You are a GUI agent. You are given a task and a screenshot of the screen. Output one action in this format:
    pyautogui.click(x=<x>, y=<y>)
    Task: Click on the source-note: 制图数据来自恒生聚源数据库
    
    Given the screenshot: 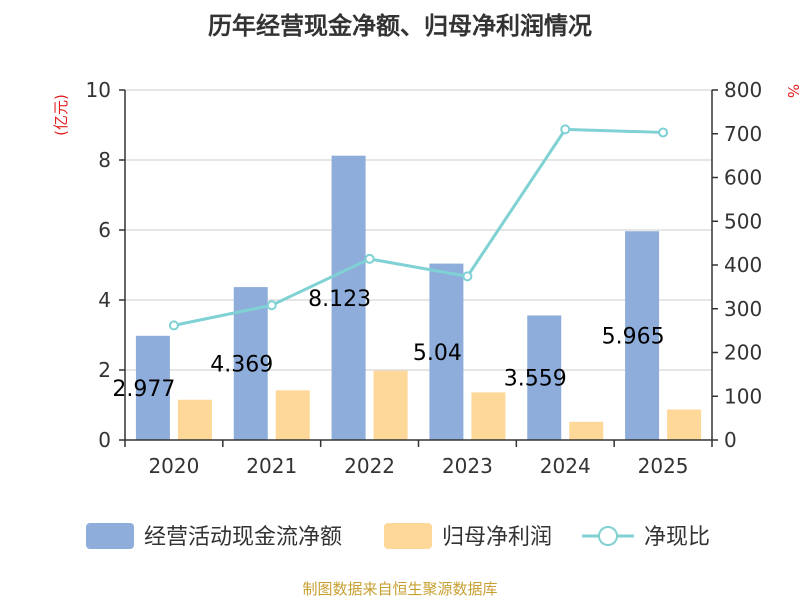 What is the action you would take?
    pyautogui.click(x=399, y=589)
    